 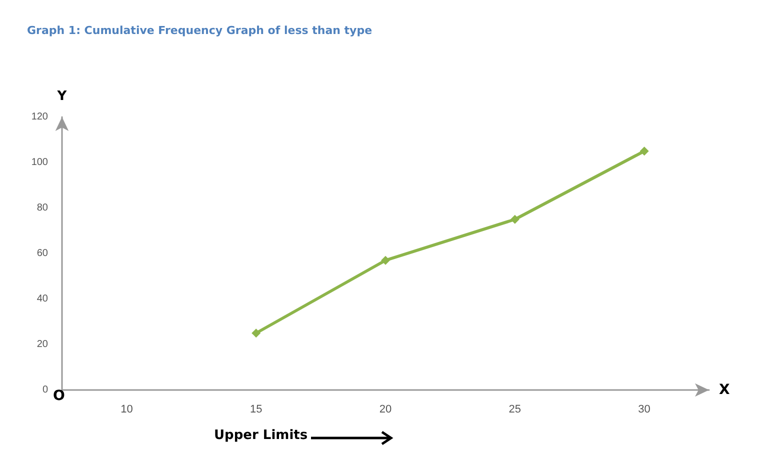 I want to click on x-tick-label: 25, so click(x=515, y=410).